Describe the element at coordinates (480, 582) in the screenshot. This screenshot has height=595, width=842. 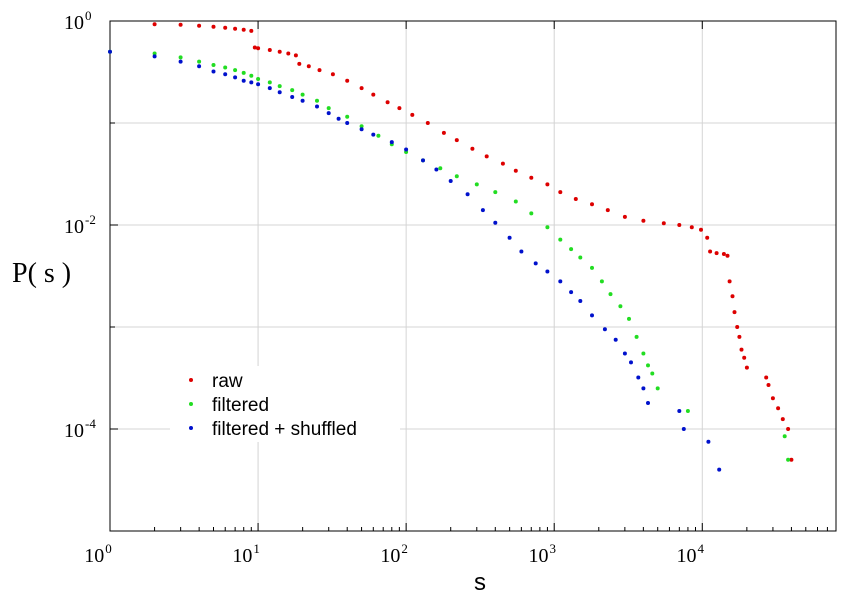
I see `x-axis-label: s` at that location.